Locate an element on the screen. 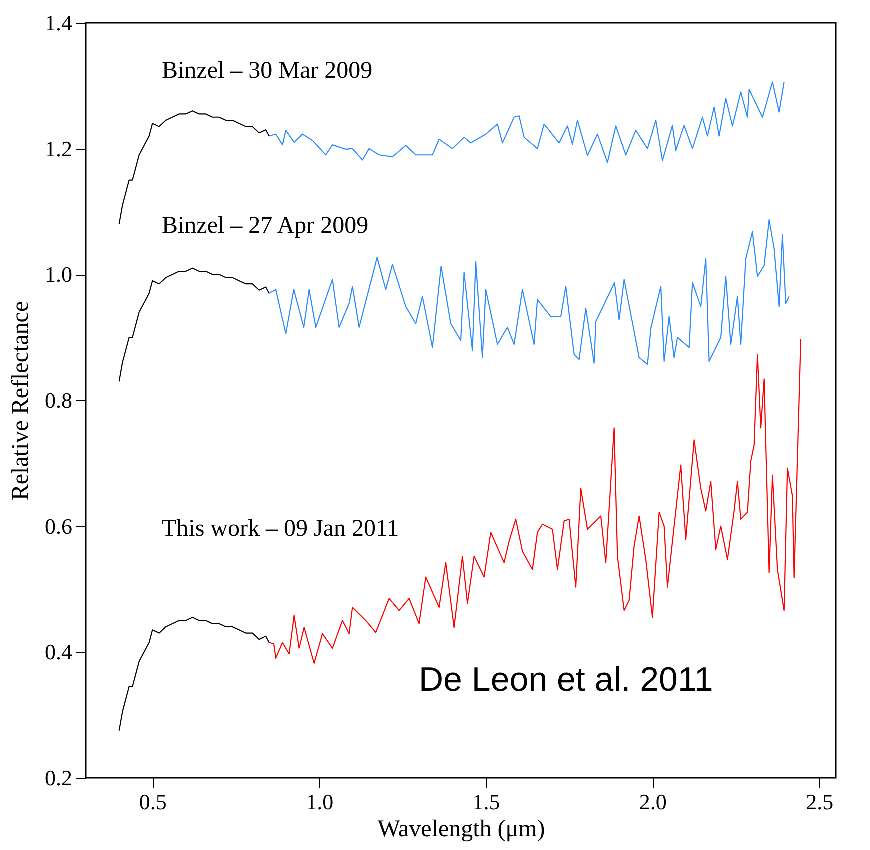 This screenshot has width=870, height=850. annotation: De Leon et al. 2011 is located at coordinates (566, 680).